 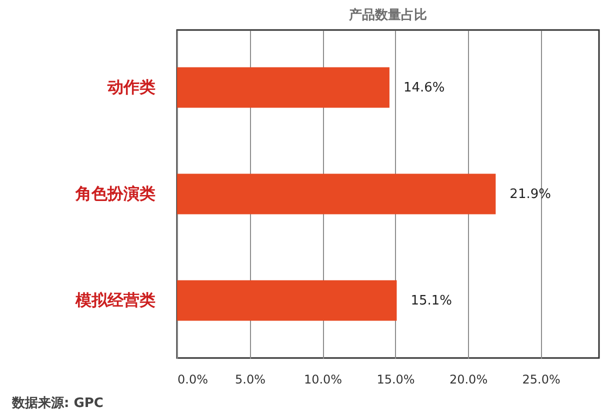 What do you see at coordinates (395, 379) in the screenshot?
I see `x-tick-label: 15.0%` at bounding box center [395, 379].